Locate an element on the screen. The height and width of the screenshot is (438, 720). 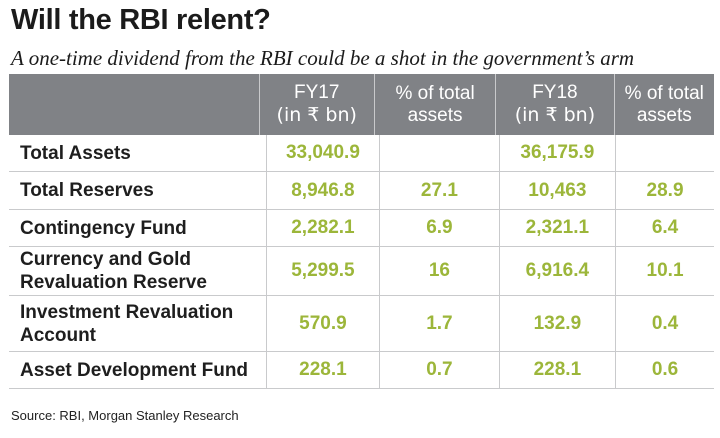
row-label: Total Assets is located at coordinates (75, 153).